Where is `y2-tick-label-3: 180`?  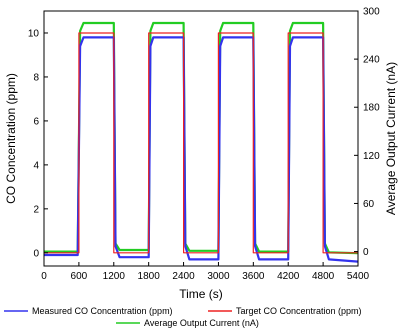 y2-tick-label-3: 180 is located at coordinates (371, 108).